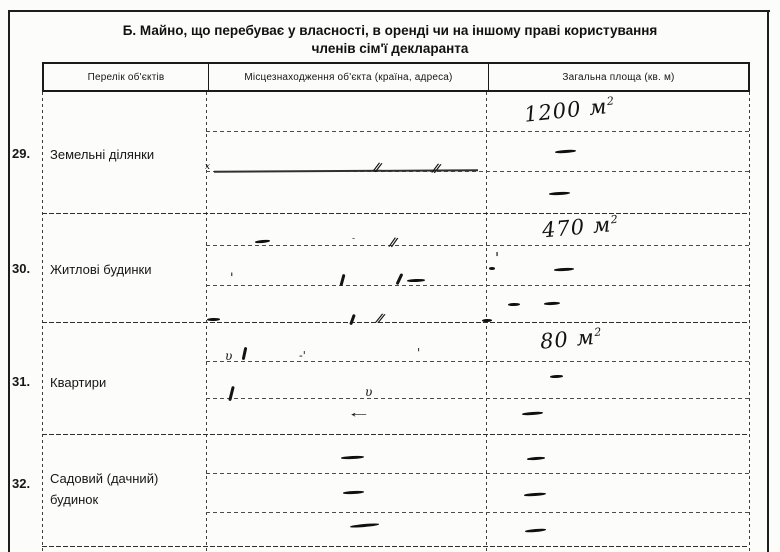 The width and height of the screenshot is (780, 552). Describe the element at coordinates (21, 483) in the screenshot. I see `row-number-32: 32.` at that location.